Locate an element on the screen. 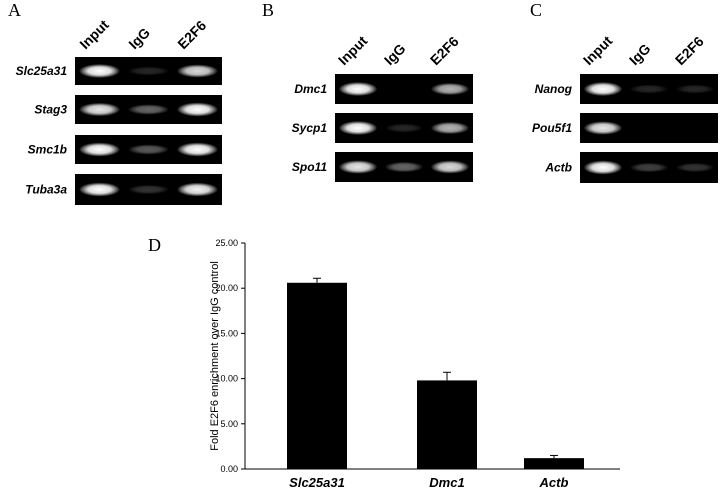 Image resolution: width=720 pixels, height=492 pixels. gene-label: Spo11 is located at coordinates (309, 167).